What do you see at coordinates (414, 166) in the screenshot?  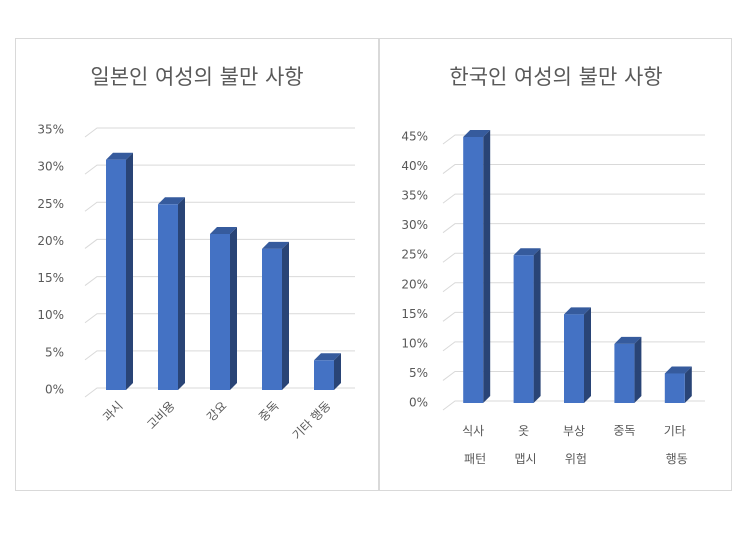 I see `y-tick-label: 40%` at bounding box center [414, 166].